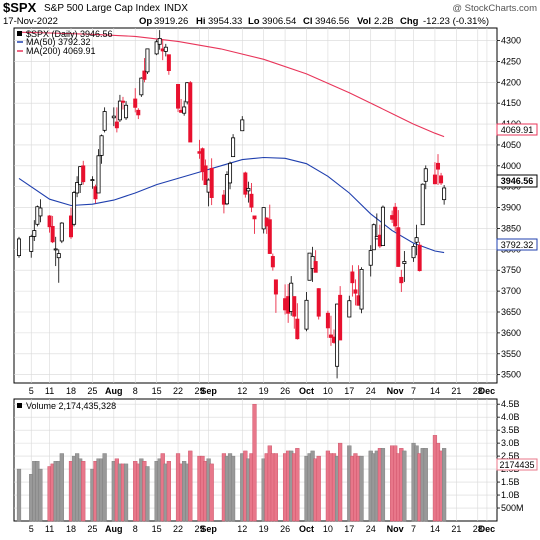 Image resolution: width=540 pixels, height=540 pixels. What do you see at coordinates (264, 529) in the screenshot?
I see `volume-x-label: 19` at bounding box center [264, 529].